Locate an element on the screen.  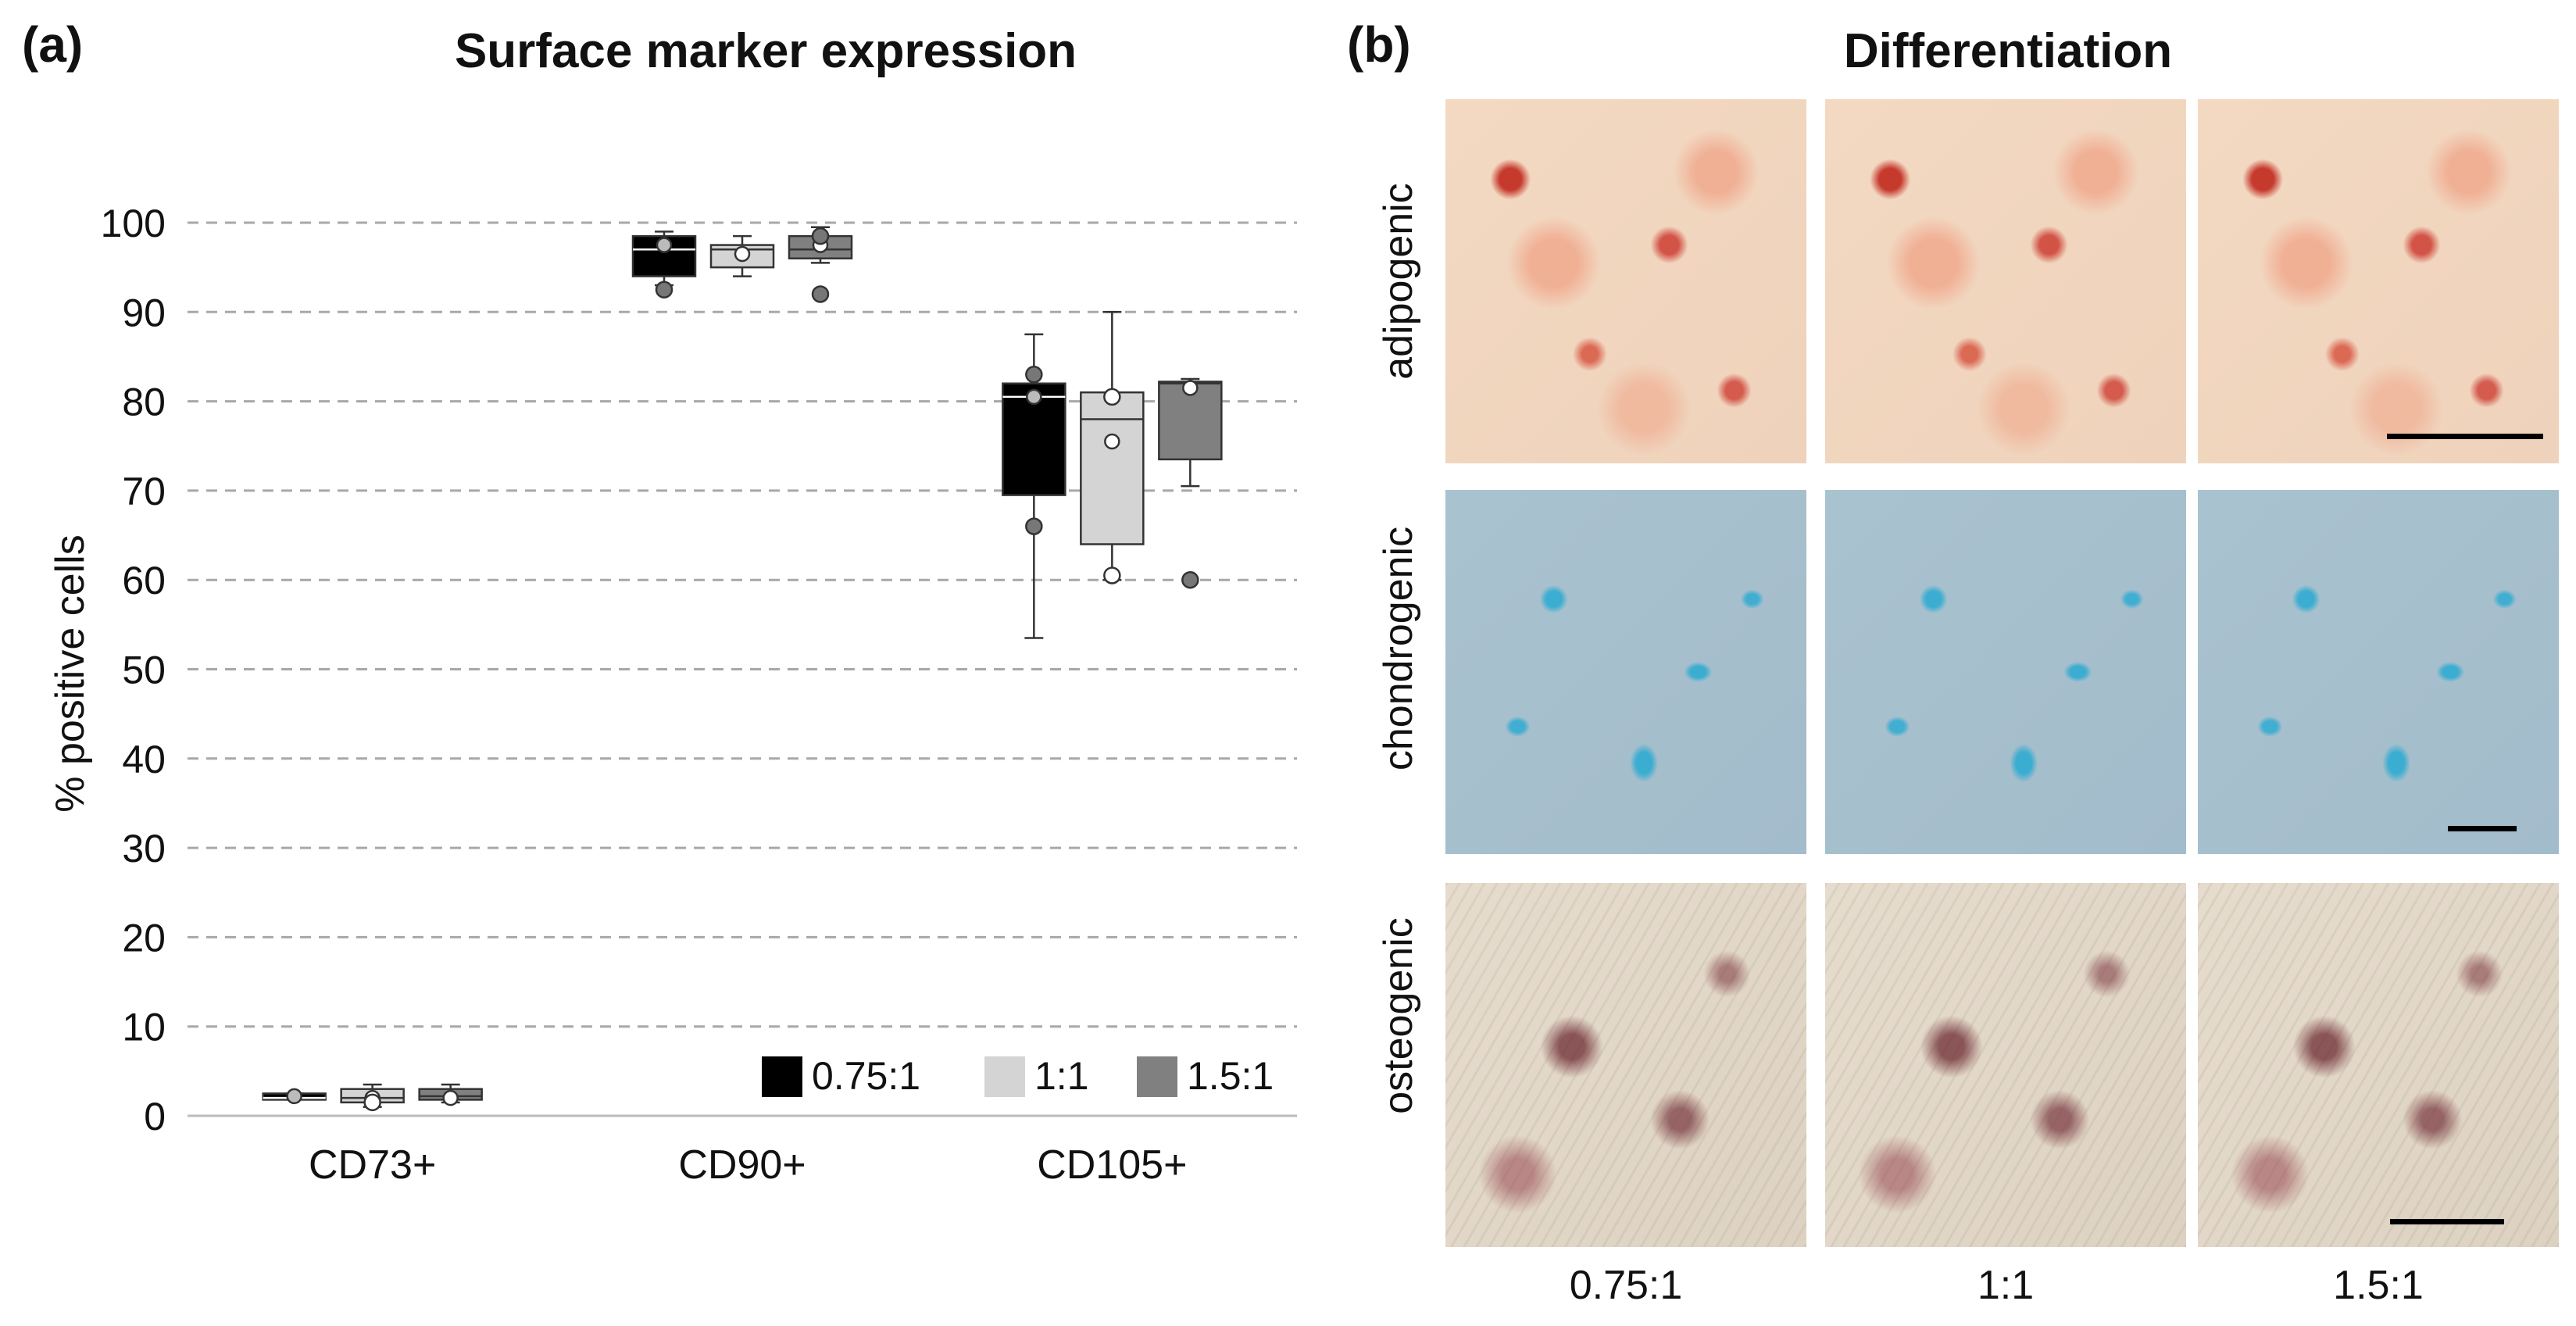
row-label-adipogenic: adipogenic is located at coordinates (1399, 281).